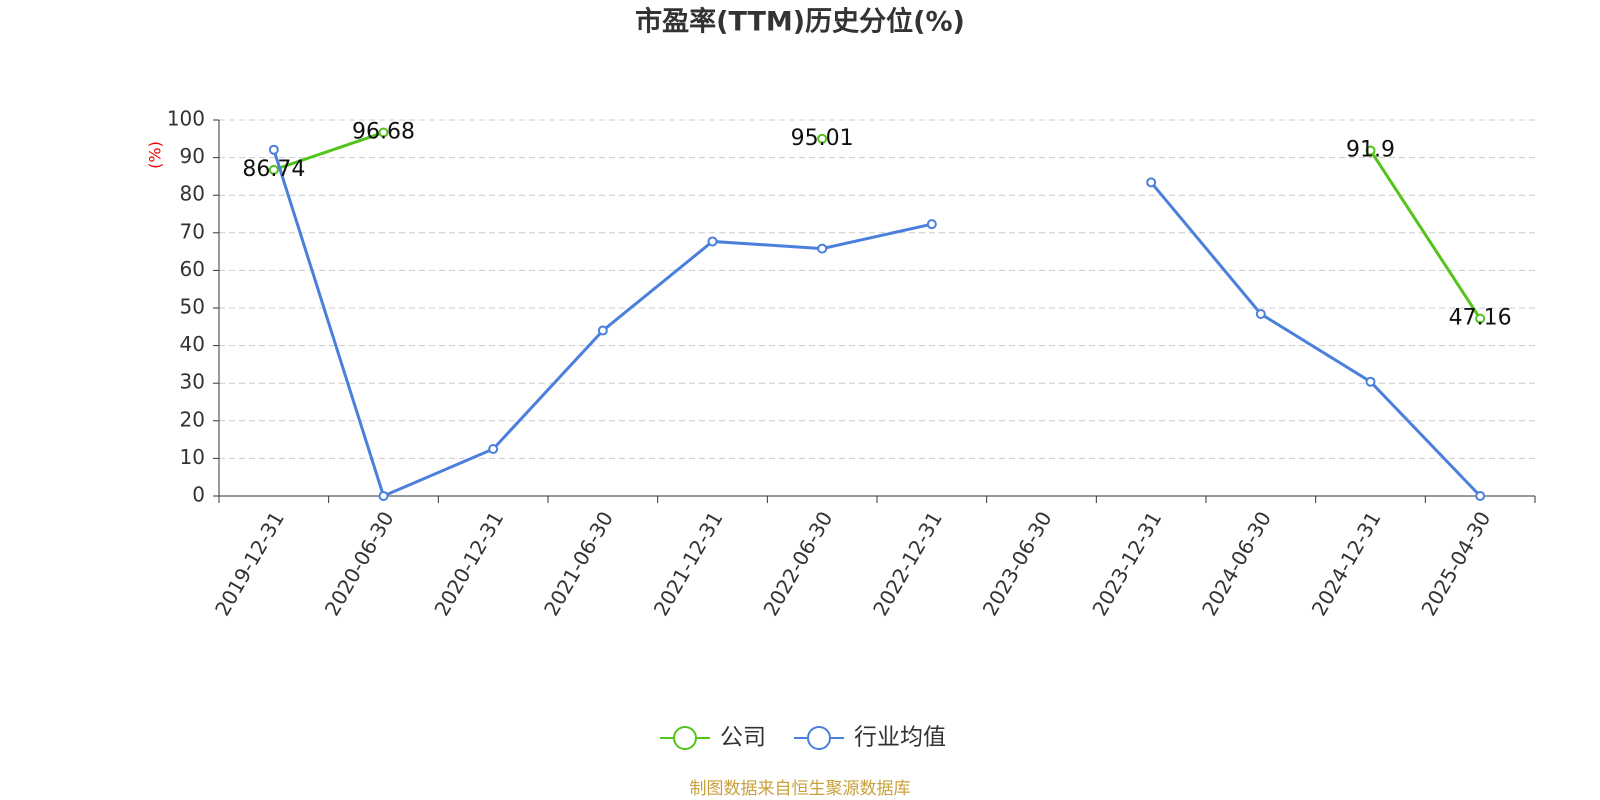 The image size is (1600, 800). I want to click on x-tick-label: 2021-12-31, so click(688, 563).